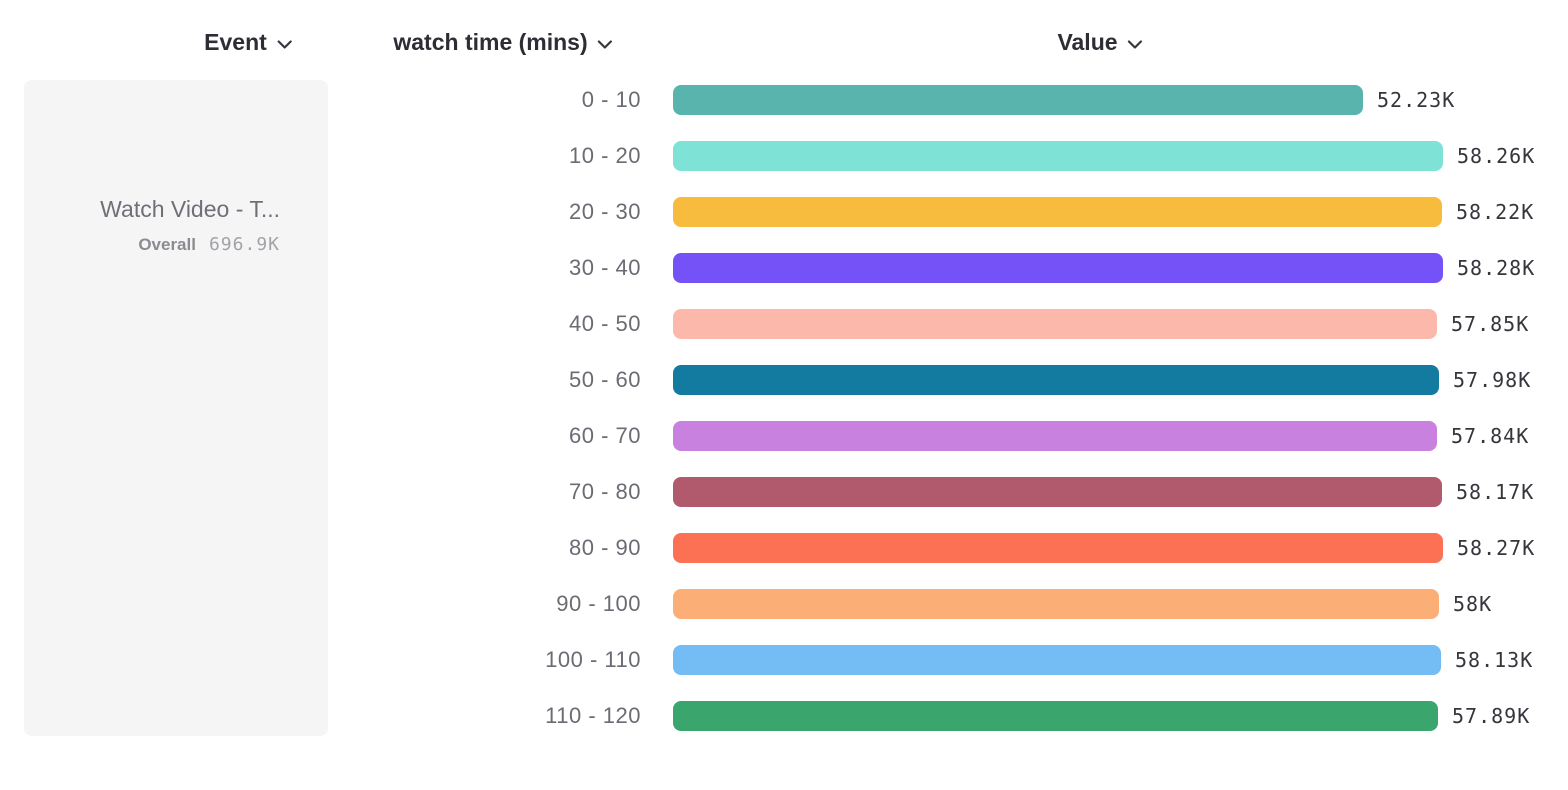 This screenshot has width=1568, height=790. What do you see at coordinates (605, 323) in the screenshot?
I see `bar-category-label: 40 - 50` at bounding box center [605, 323].